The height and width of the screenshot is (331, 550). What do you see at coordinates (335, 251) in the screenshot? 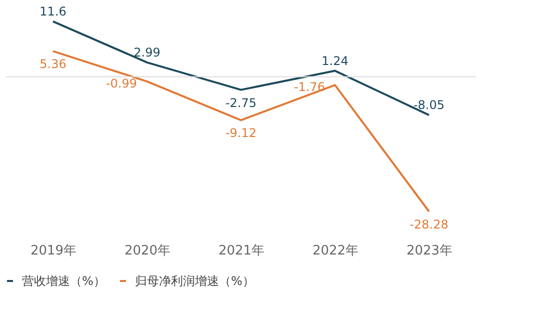
I see `x-tick-label: 2022年` at bounding box center [335, 251].